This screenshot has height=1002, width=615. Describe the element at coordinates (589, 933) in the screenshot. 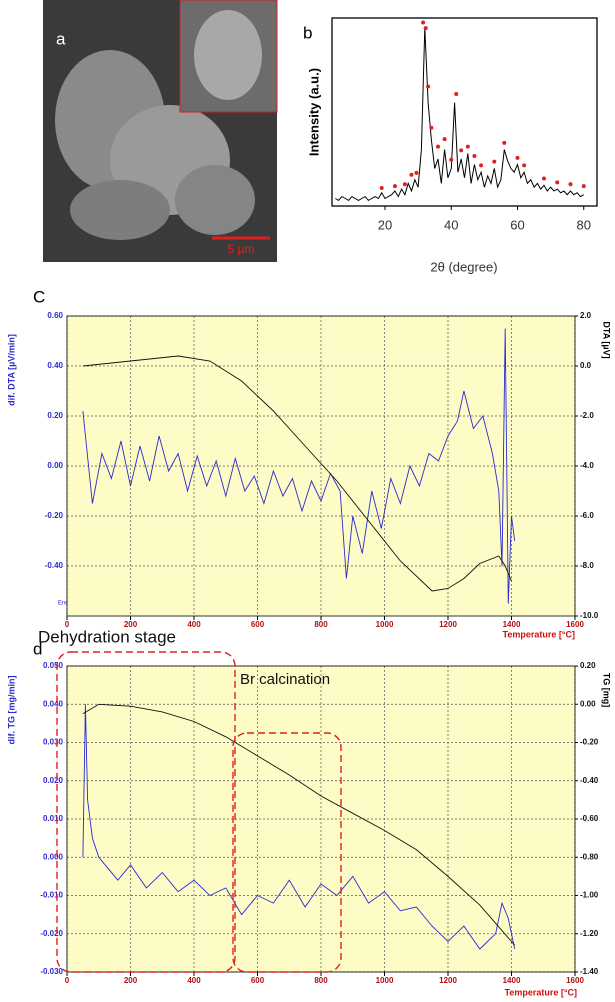

I see `y2-tick-label: -1.20` at that location.